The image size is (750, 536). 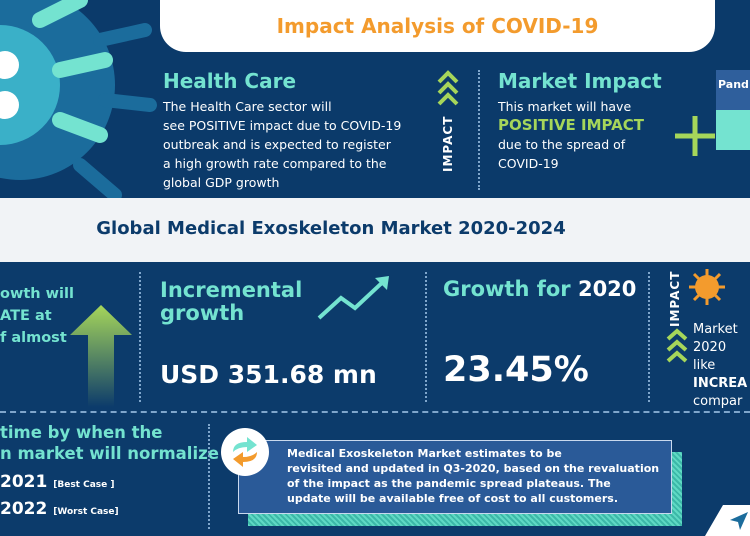 What do you see at coordinates (78, 101) in the screenshot?
I see `virus-illustration-icon` at bounding box center [78, 101].